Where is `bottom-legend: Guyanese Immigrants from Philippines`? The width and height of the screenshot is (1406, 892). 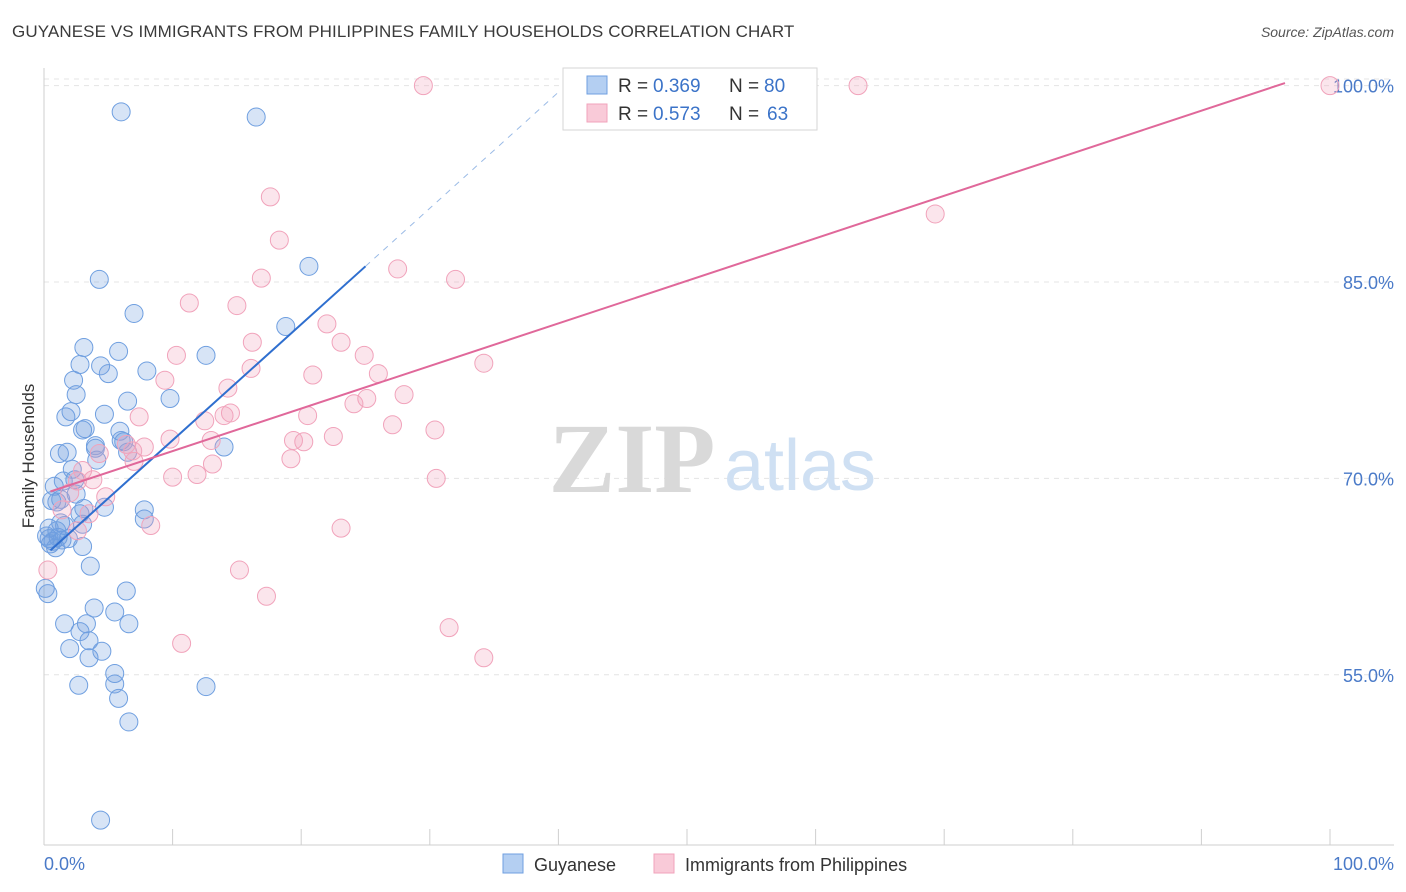
bottom-legend: Guyanese Immigrants from Philippines is located at coordinates (704, 864).